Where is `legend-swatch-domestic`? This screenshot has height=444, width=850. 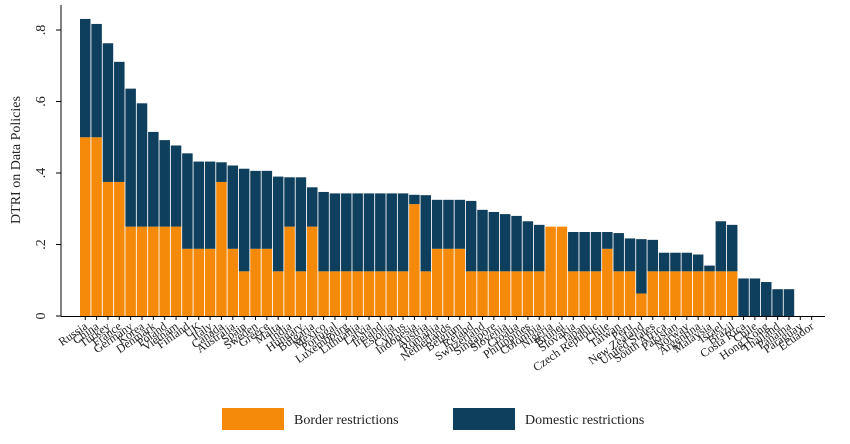 legend-swatch-domestic is located at coordinates (484, 419).